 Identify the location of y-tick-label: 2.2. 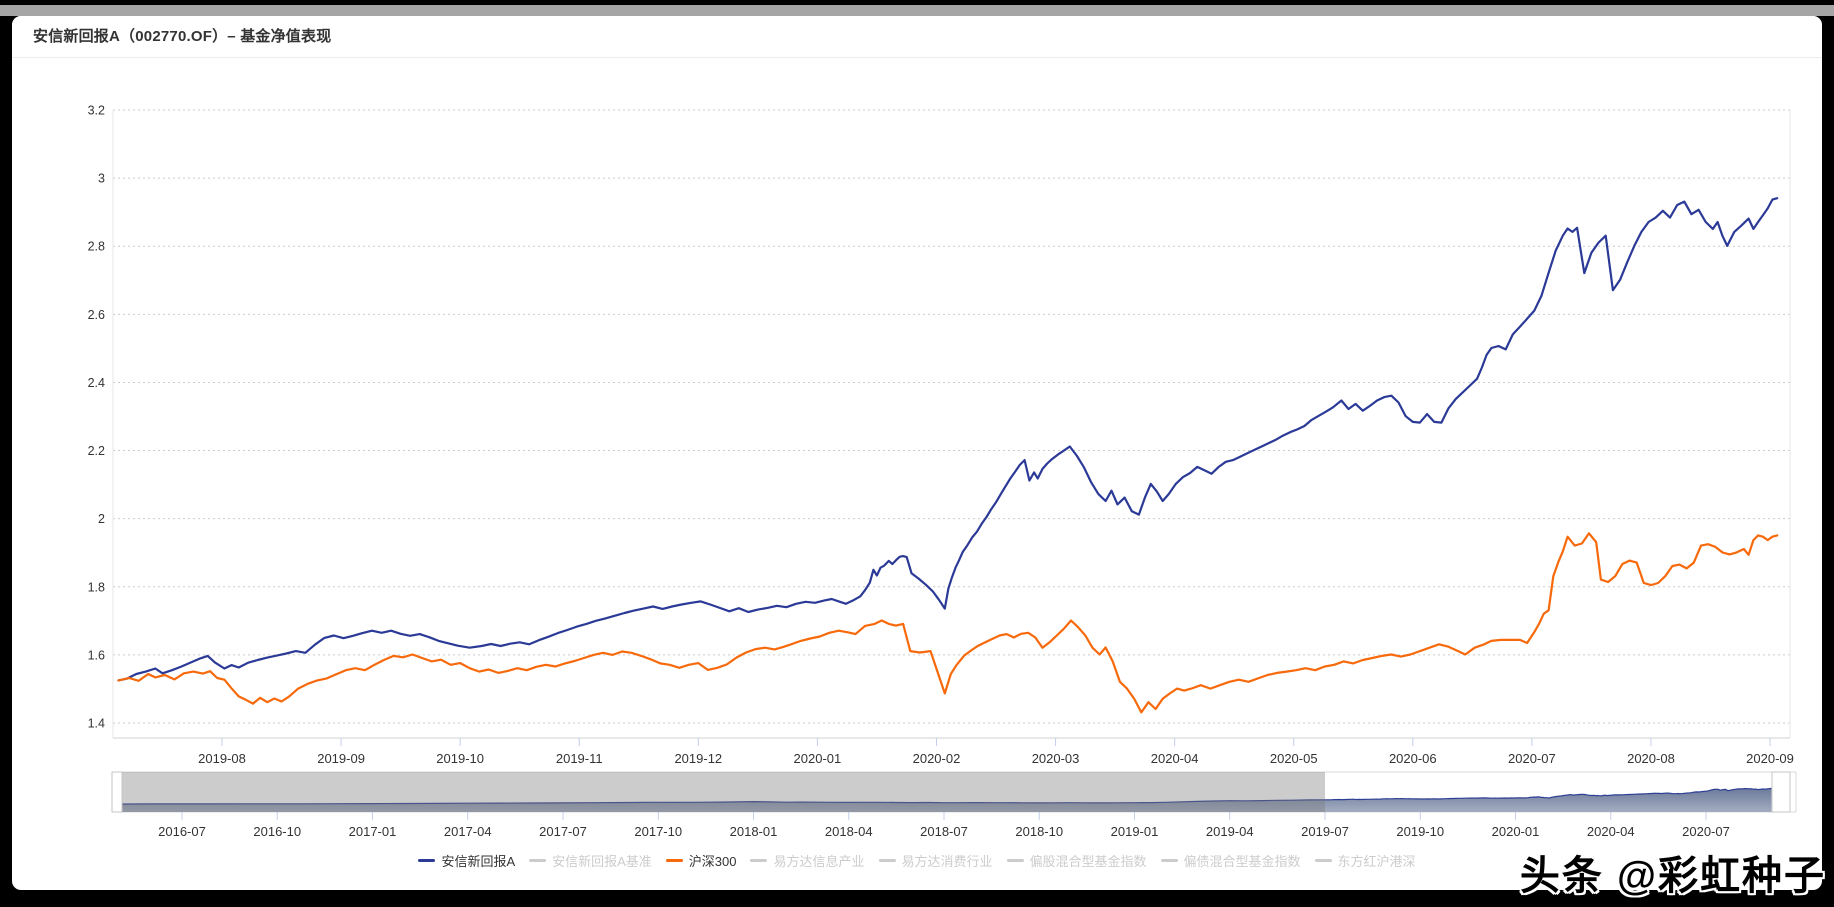
(96, 451).